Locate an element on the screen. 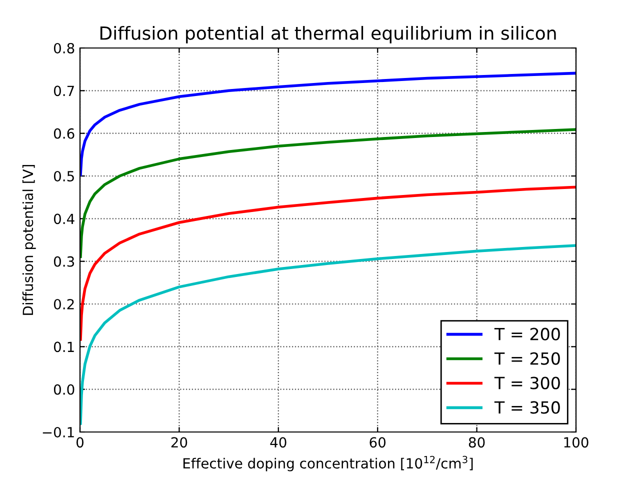 The height and width of the screenshot is (480, 640). y-axis-title: Diffusion potential [V] is located at coordinates (29, 239).